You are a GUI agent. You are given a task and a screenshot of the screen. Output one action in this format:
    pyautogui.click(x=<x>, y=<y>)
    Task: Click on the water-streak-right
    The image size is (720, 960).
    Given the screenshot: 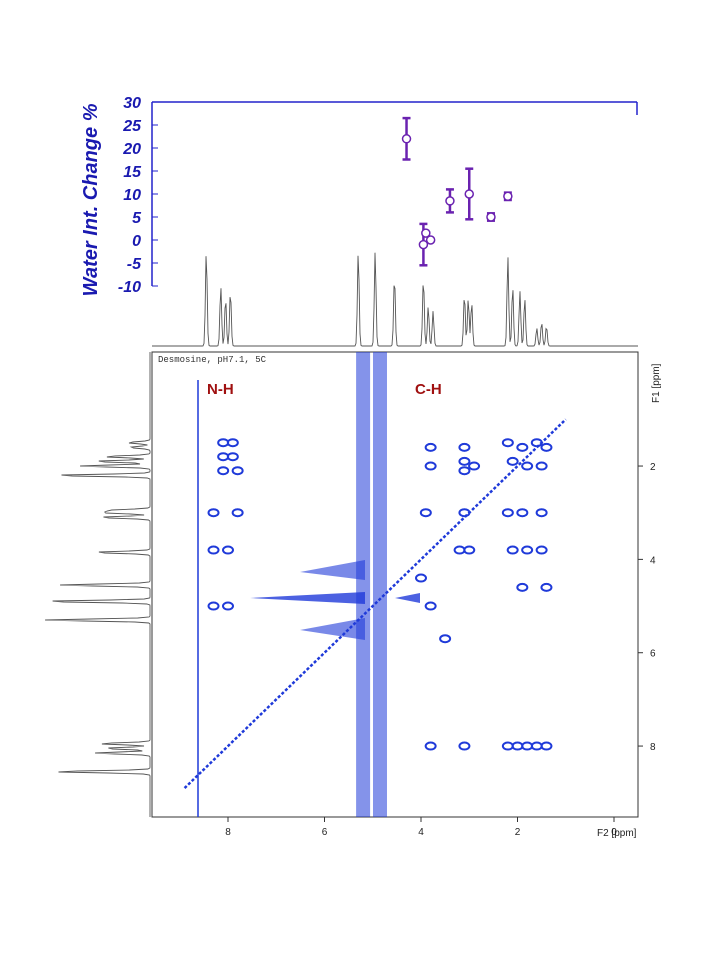 What is the action you would take?
    pyautogui.click(x=407, y=598)
    